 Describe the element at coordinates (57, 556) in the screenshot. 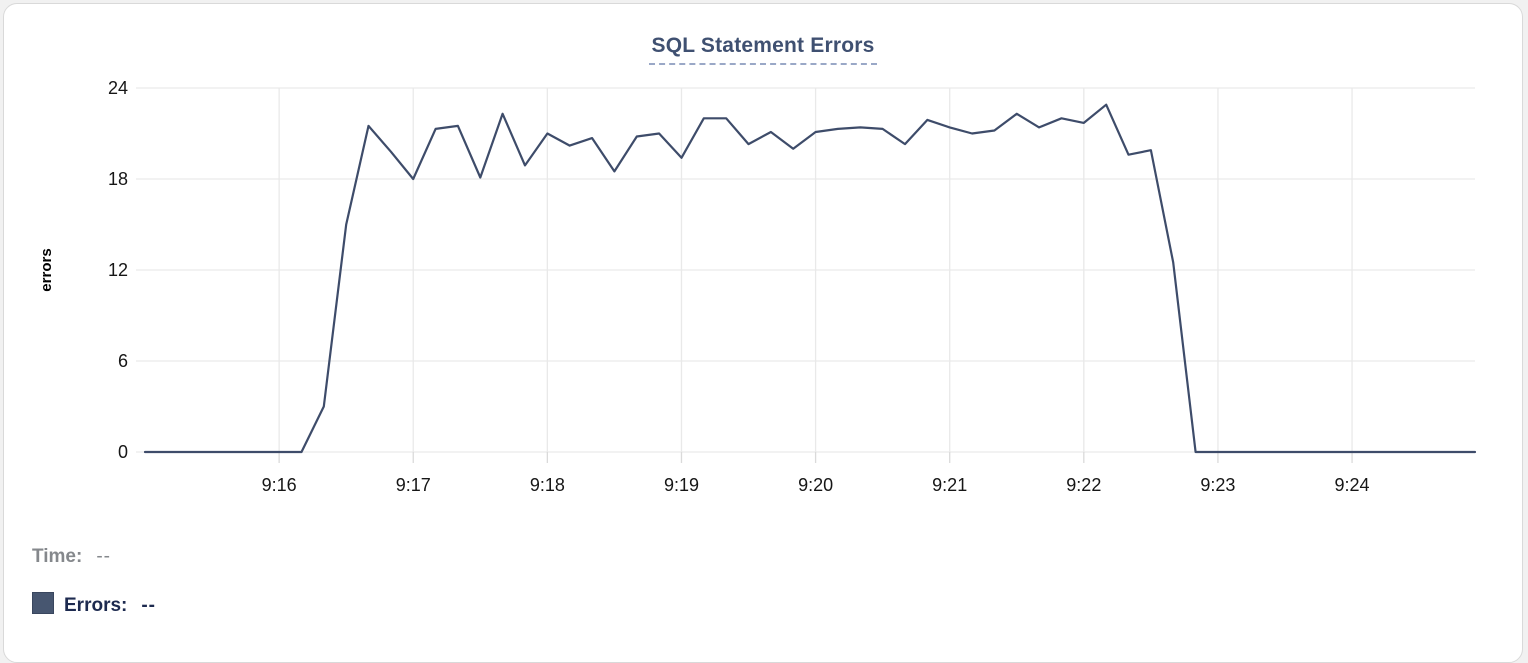

I see `legend-time-label: Time:` at that location.